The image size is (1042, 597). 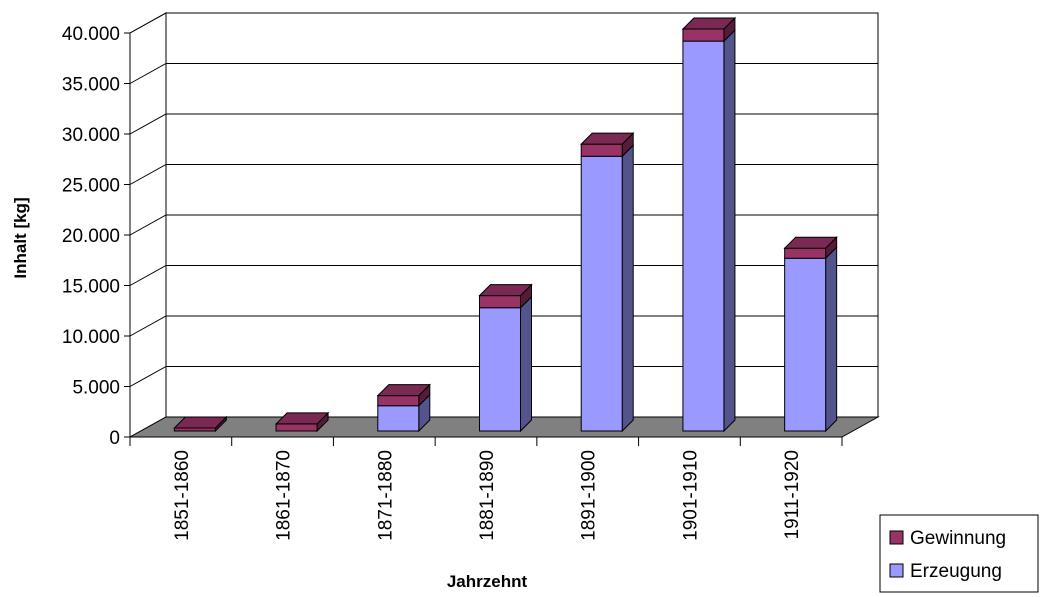 What do you see at coordinates (601, 293) in the screenshot?
I see `bar-erzeugung-1891-1900` at bounding box center [601, 293].